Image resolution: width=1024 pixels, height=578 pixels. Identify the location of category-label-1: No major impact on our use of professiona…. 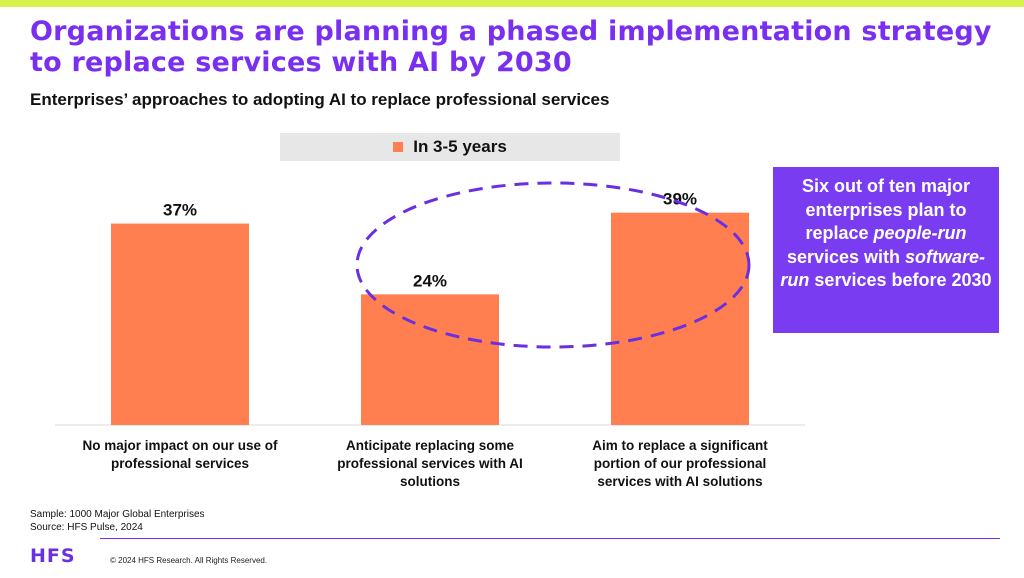
(180, 454).